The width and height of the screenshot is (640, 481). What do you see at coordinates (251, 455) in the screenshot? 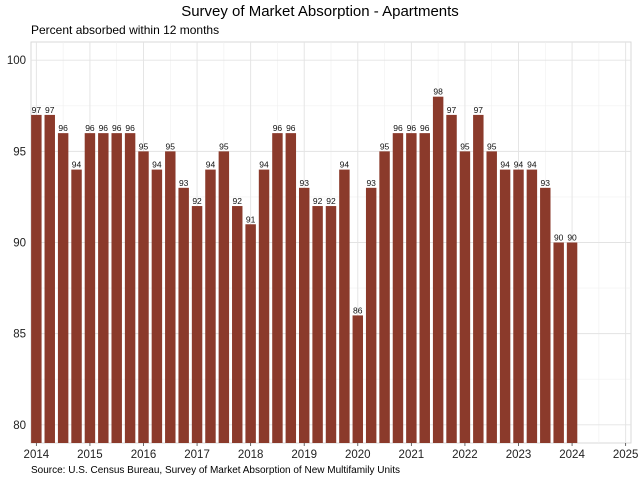
I see `x-tick-label: 2018` at bounding box center [251, 455].